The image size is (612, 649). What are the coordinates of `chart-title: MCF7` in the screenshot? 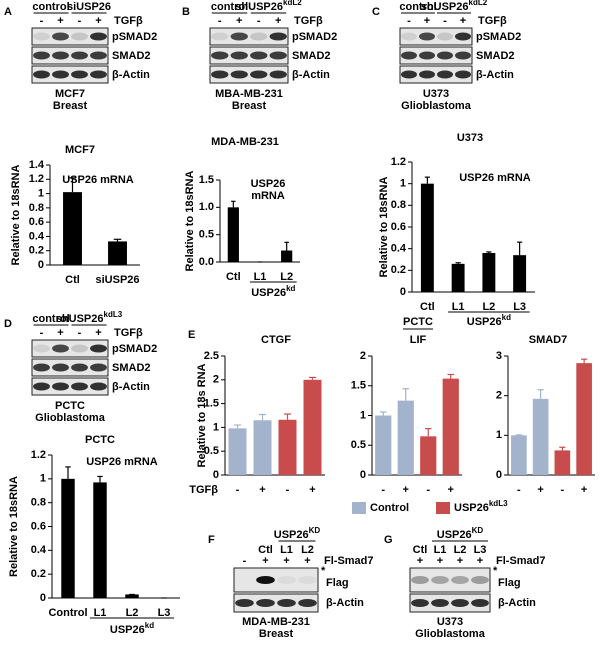 It's located at (80, 150).